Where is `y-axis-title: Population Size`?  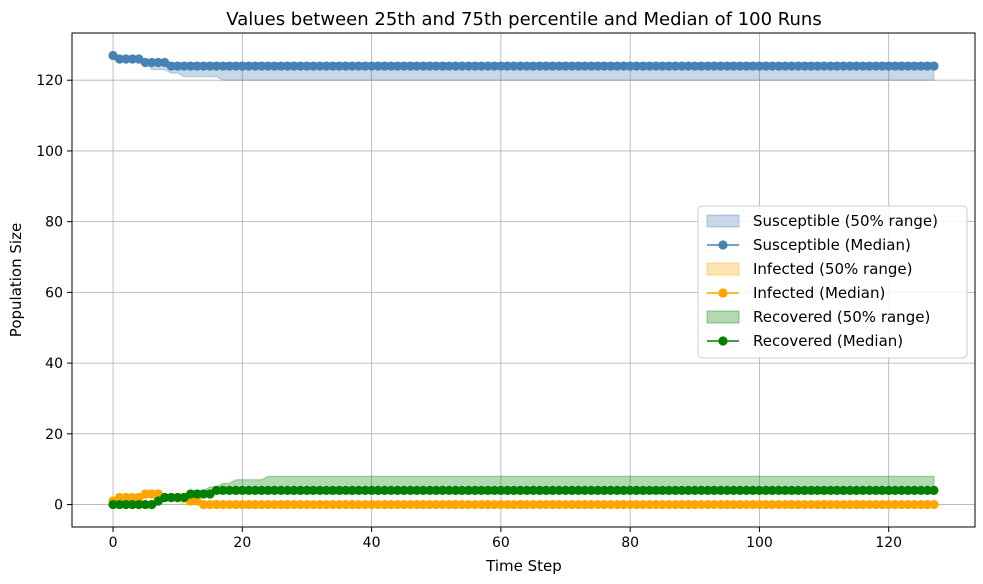 y-axis-title: Population Size is located at coordinates (16, 280).